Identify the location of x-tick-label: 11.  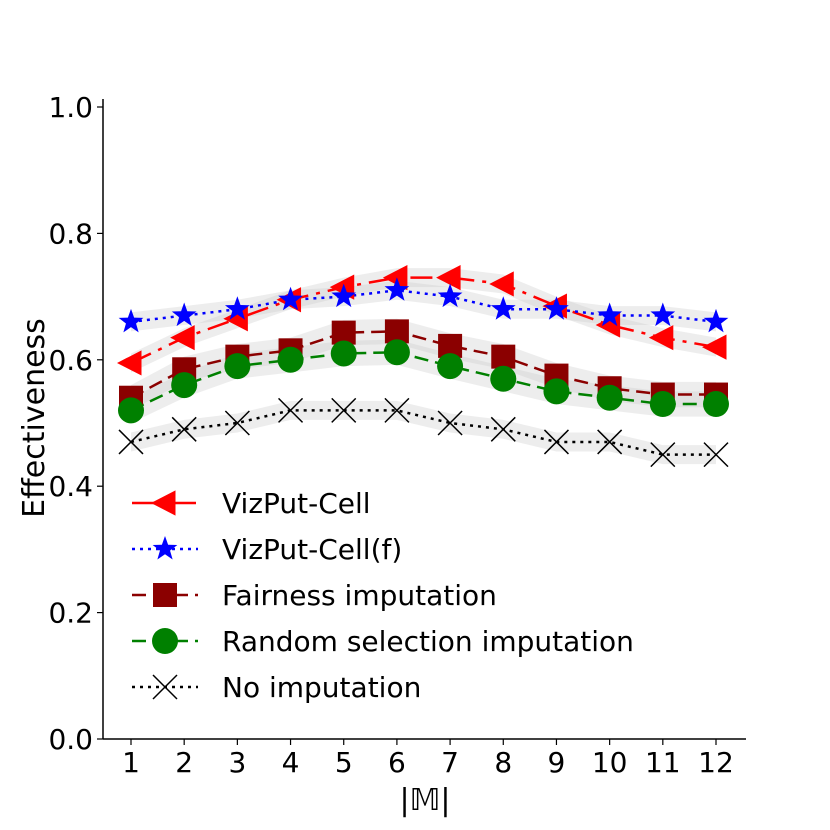
(663, 762).